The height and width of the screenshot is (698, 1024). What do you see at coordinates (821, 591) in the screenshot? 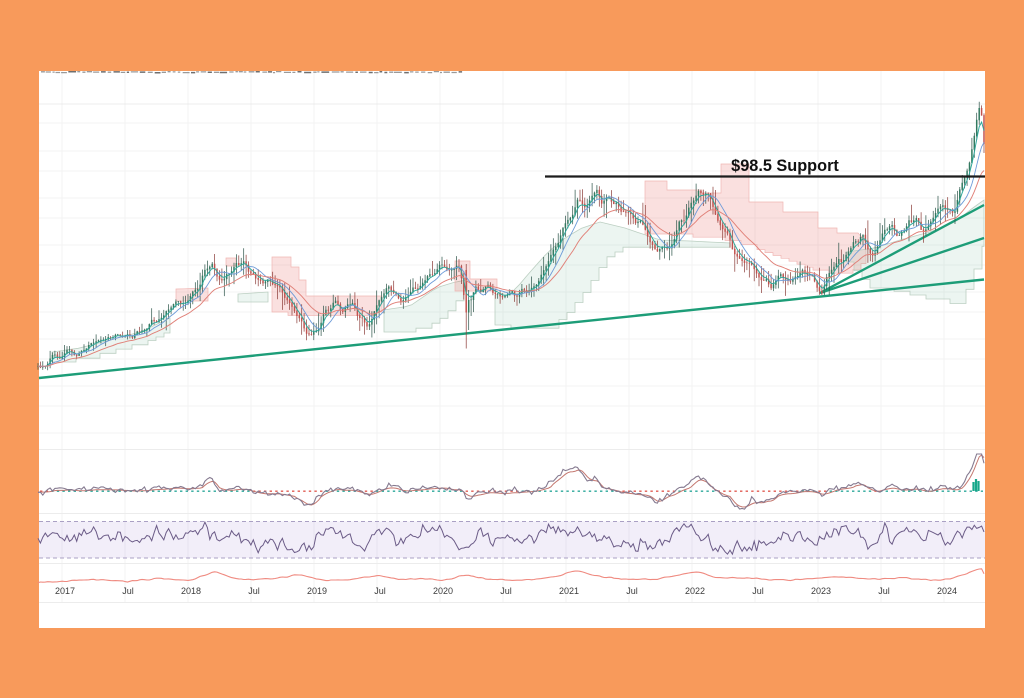
I see `svg-text: 2023` at bounding box center [821, 591].